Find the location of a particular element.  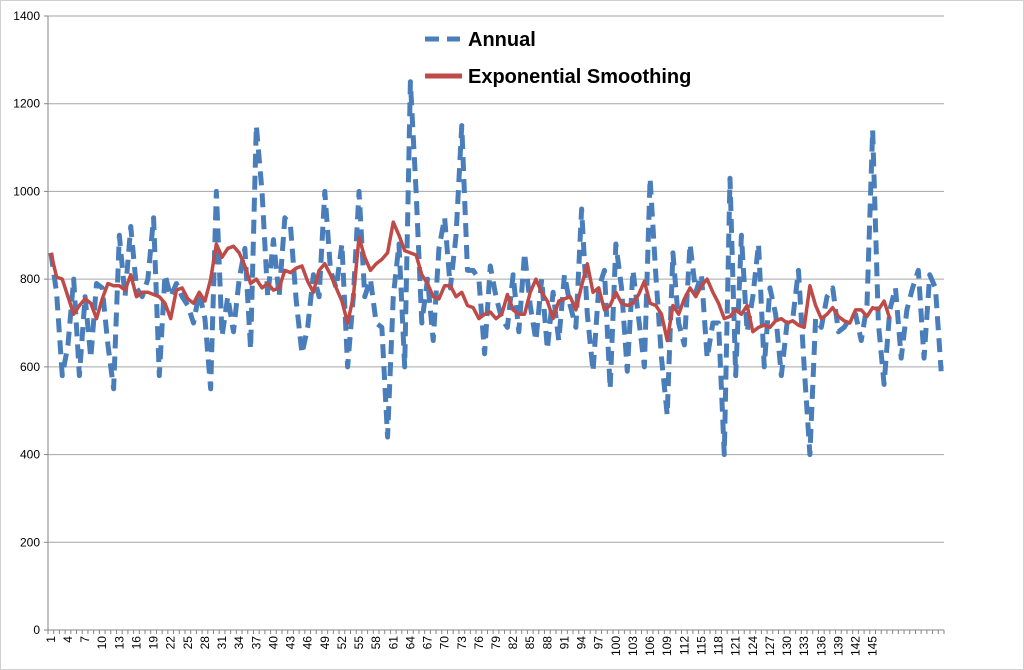

x-tick-label: 88 is located at coordinates (547, 643).